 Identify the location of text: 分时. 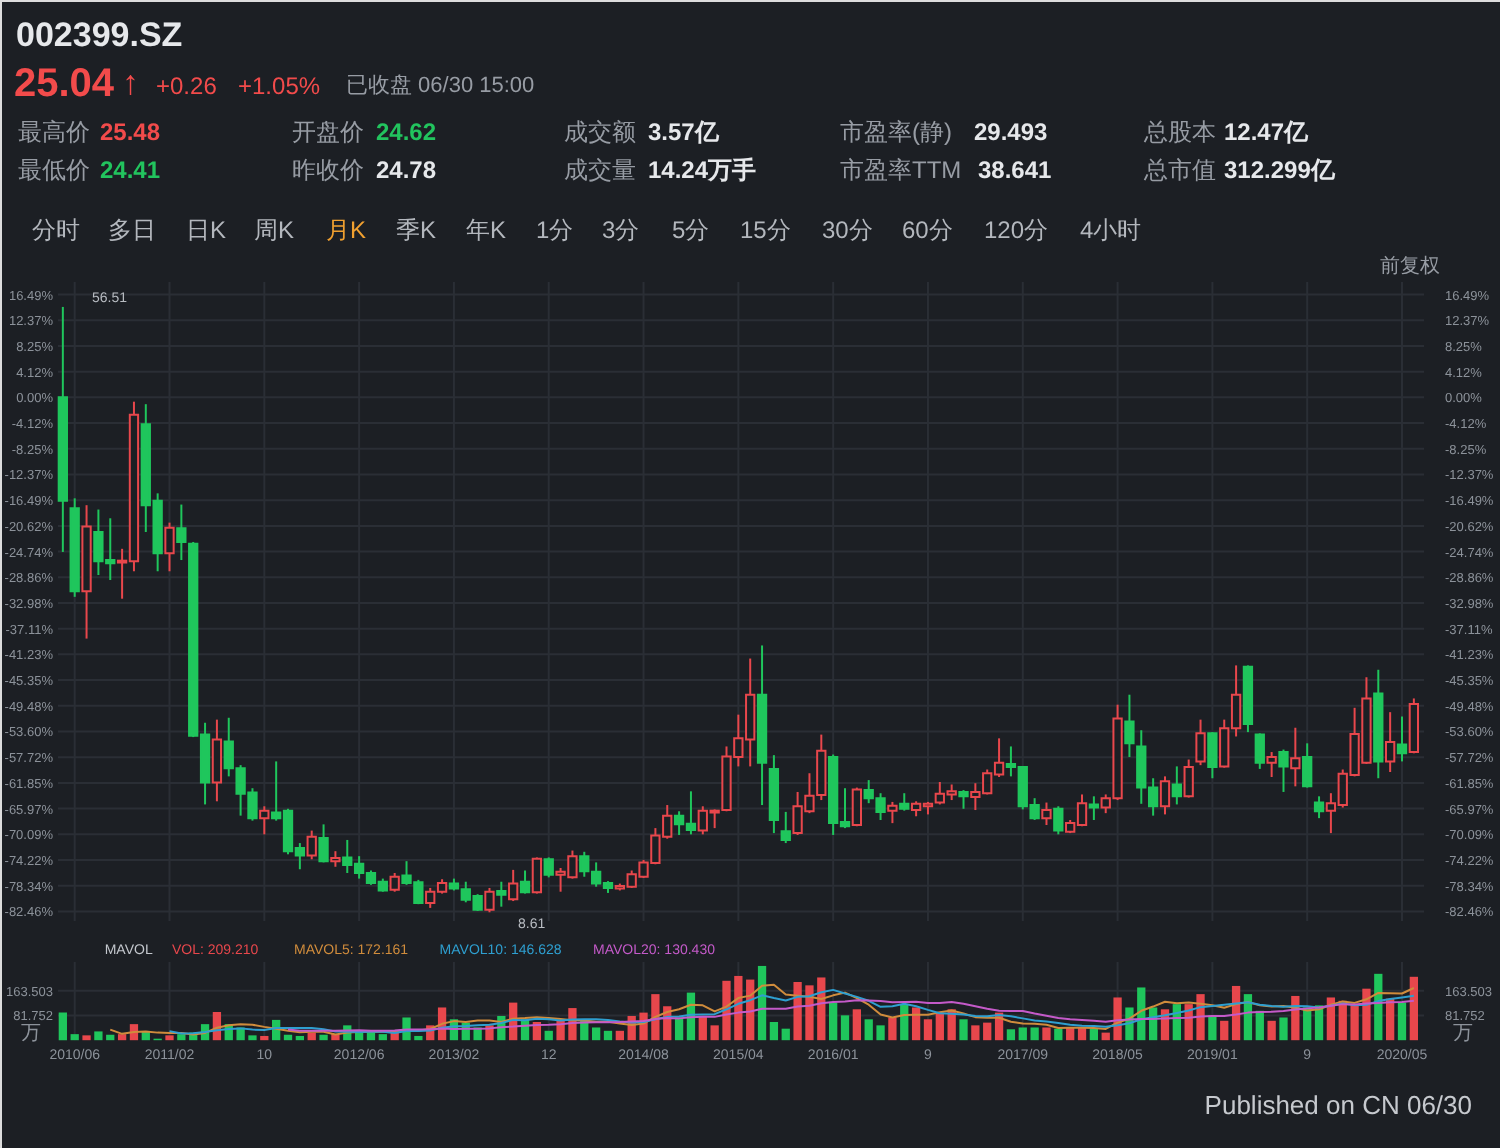
(56, 230).